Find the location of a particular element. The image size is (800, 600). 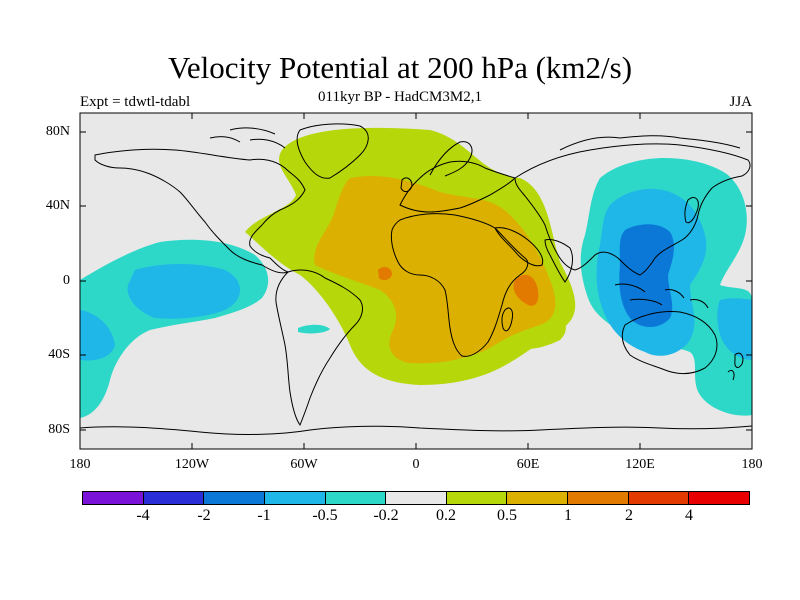

coast-india is located at coordinates (558, 261).